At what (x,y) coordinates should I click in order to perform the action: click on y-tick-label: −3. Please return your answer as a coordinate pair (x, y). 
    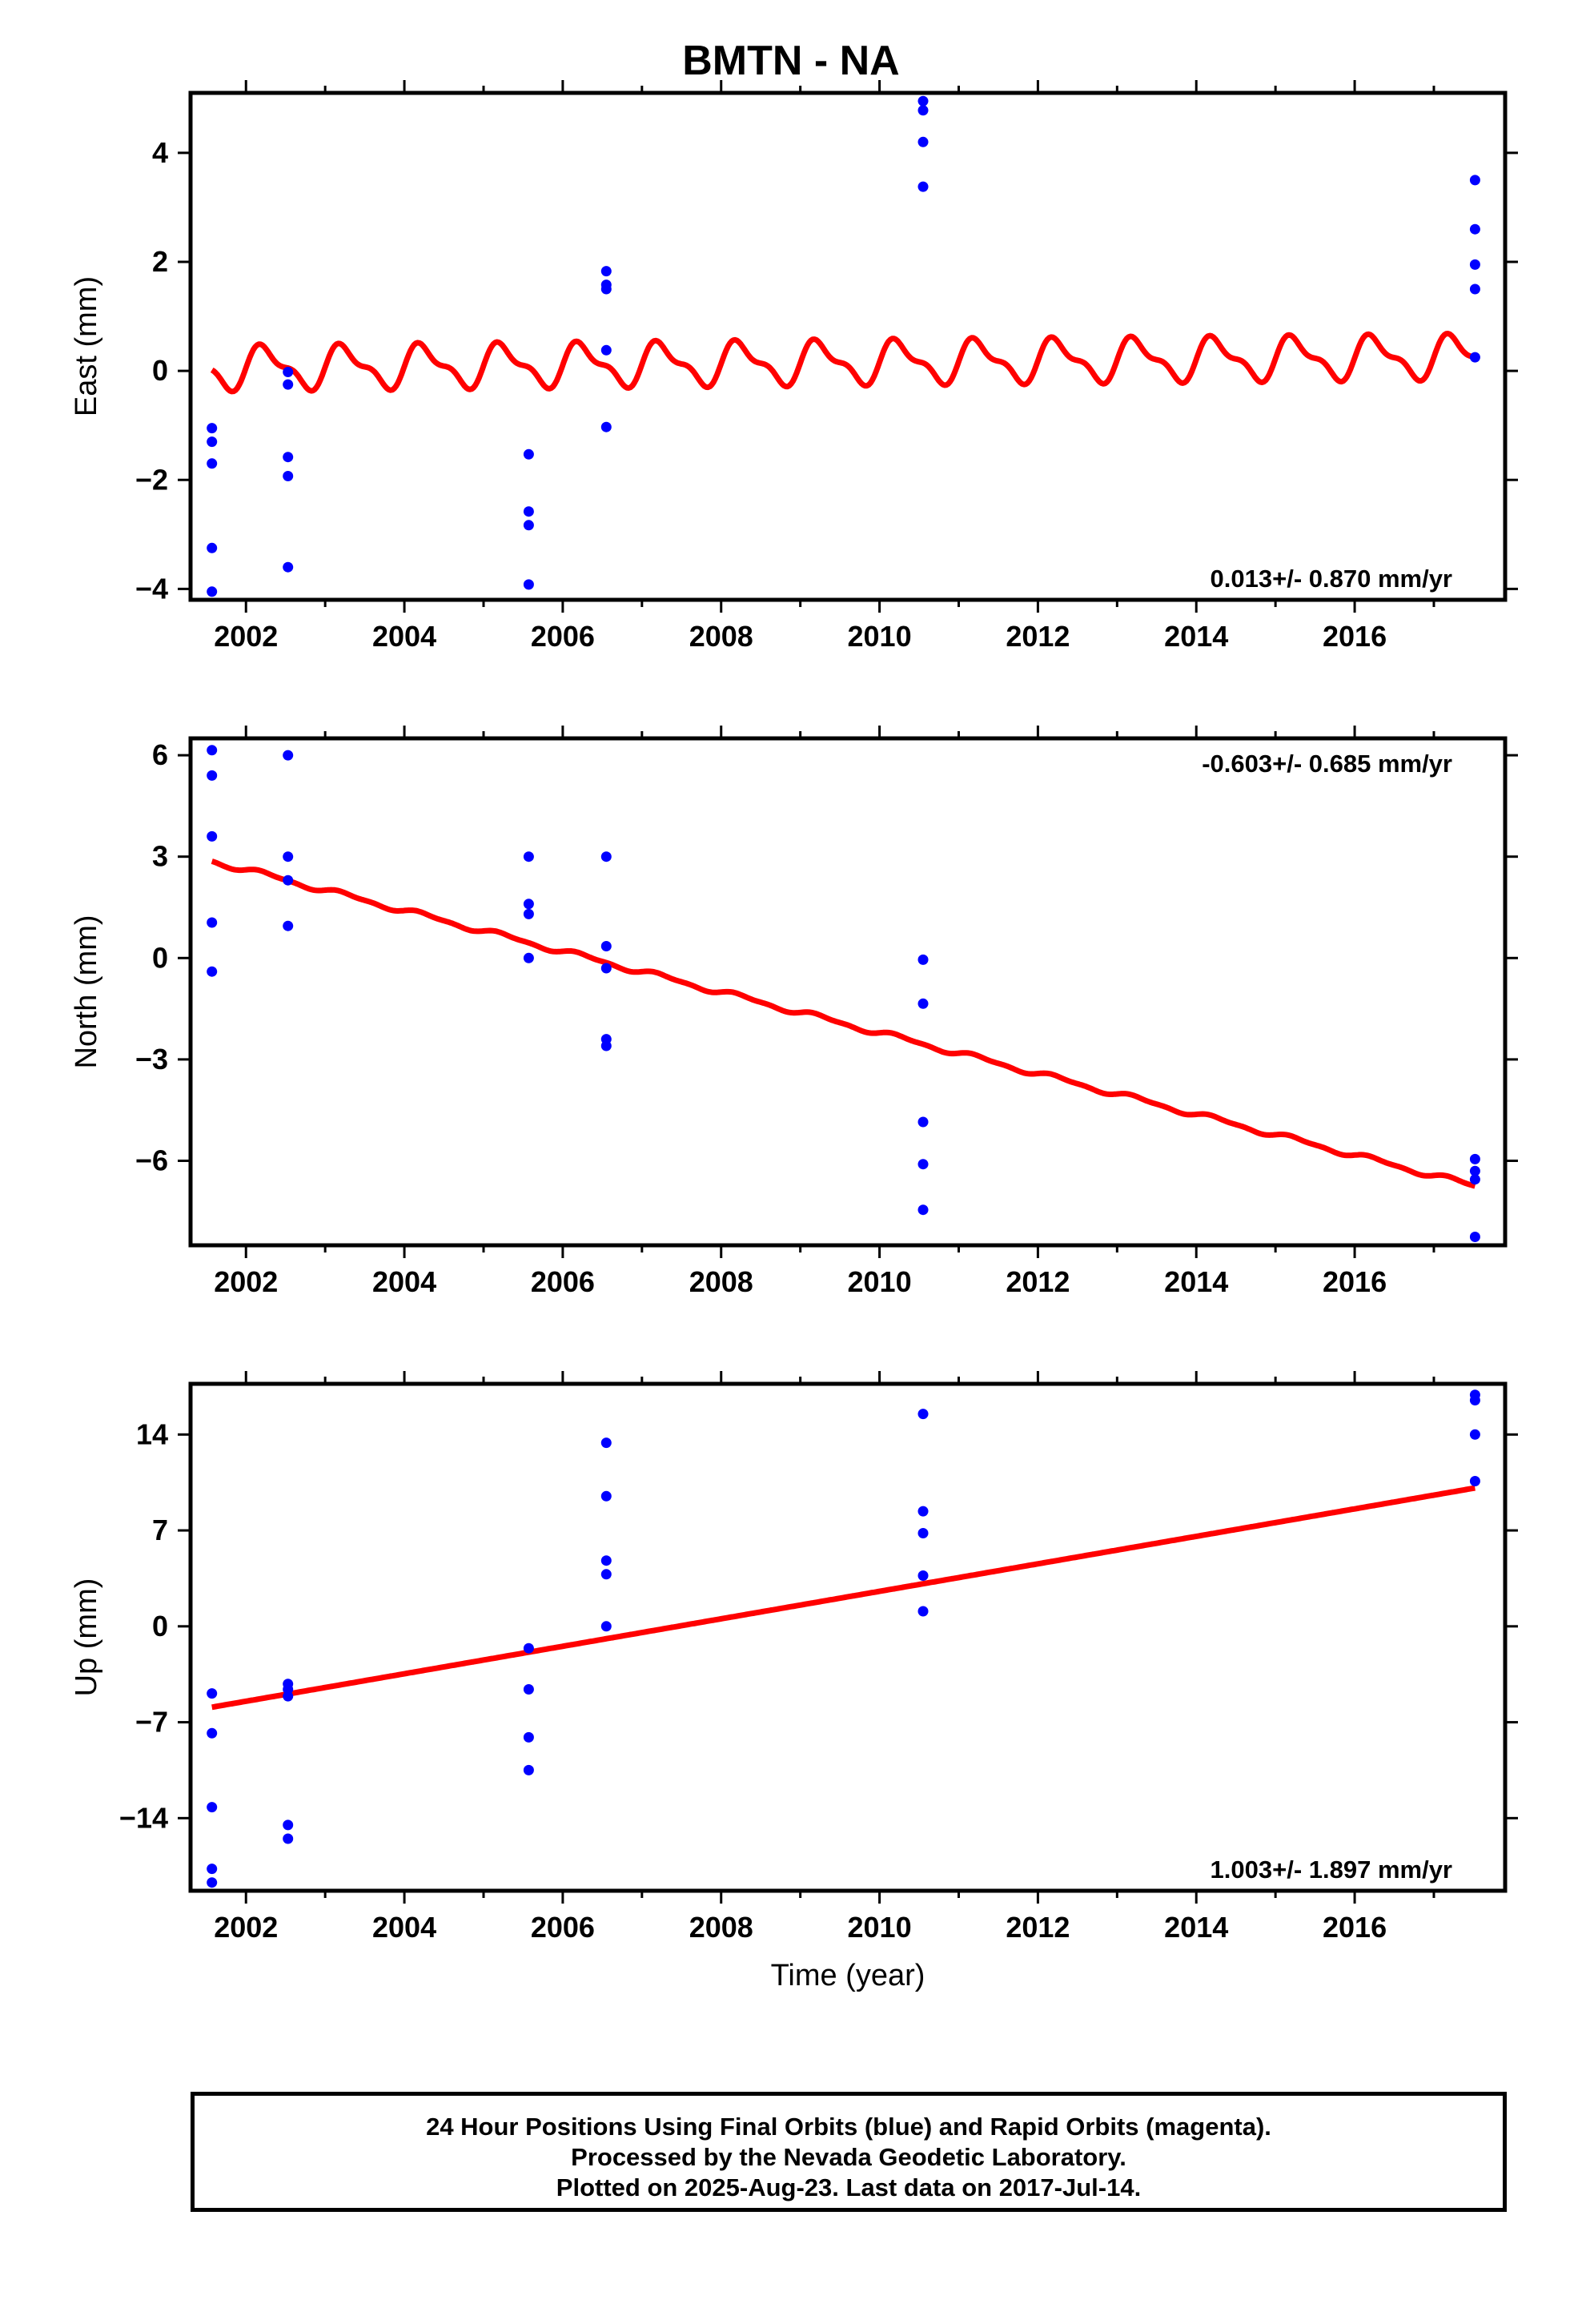
    Looking at the image, I should click on (151, 1059).